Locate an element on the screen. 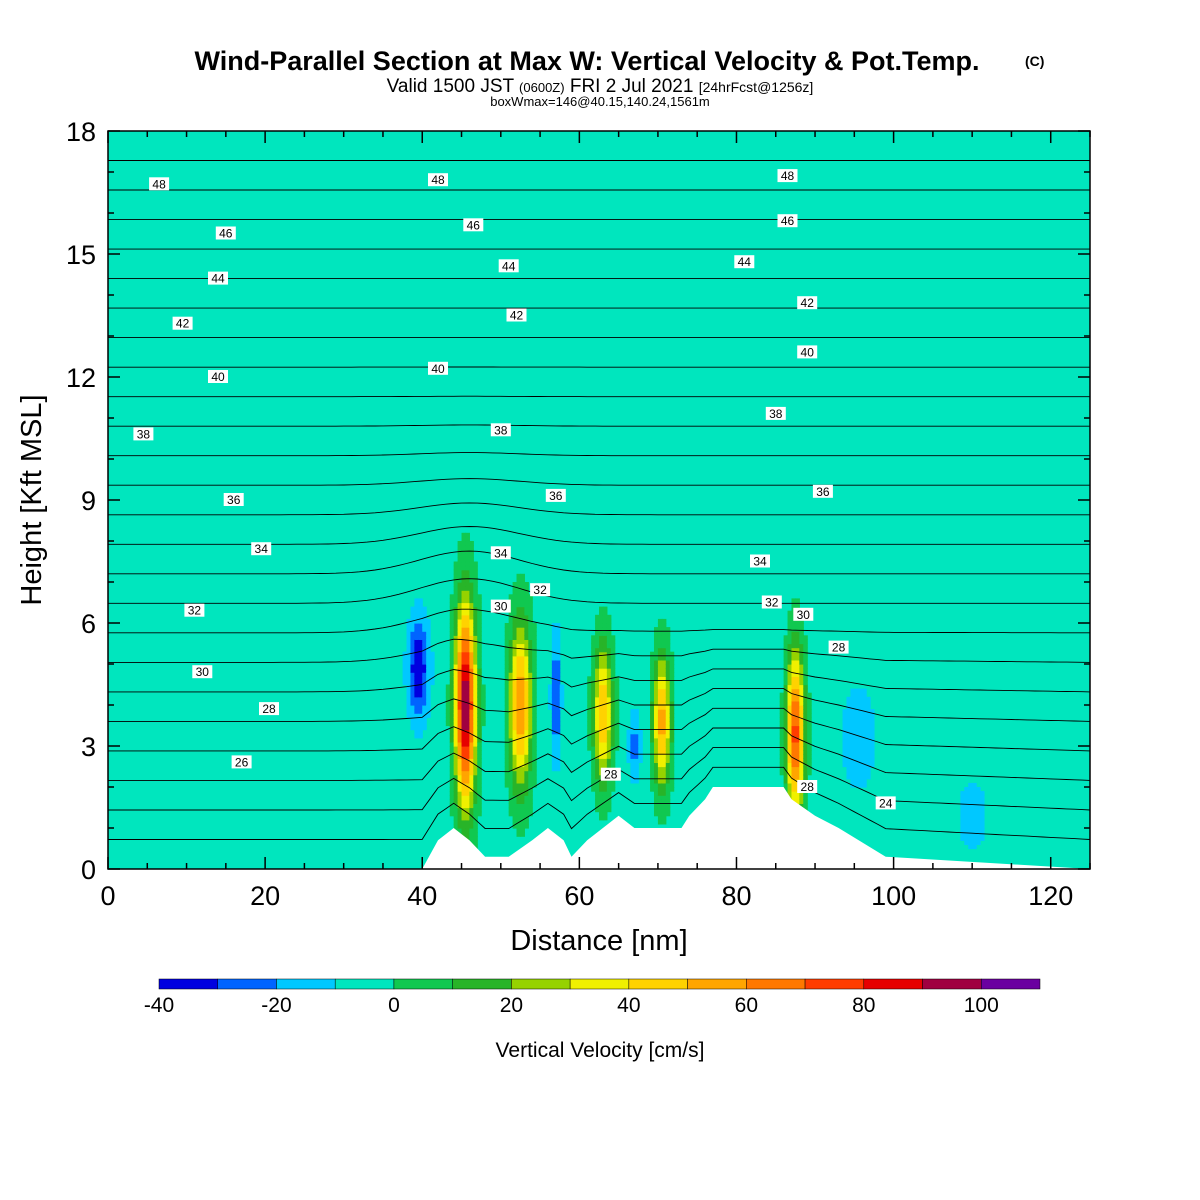 The width and height of the screenshot is (1200, 1200). contour-label: 24 is located at coordinates (885, 803).